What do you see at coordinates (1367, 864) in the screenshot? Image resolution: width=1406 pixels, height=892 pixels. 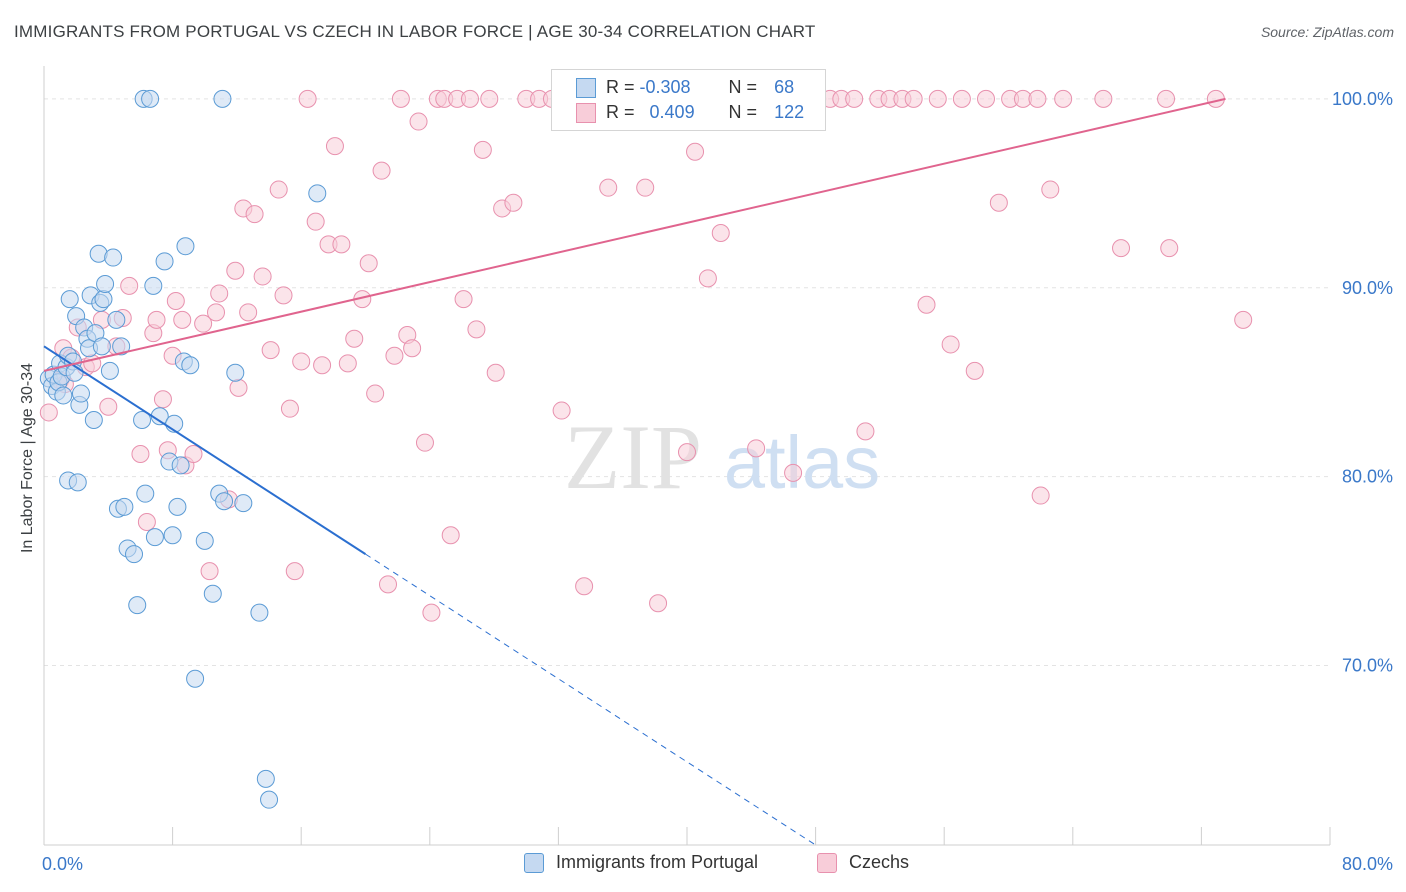 I see `x-tick-label: 80.0%` at bounding box center [1367, 864].